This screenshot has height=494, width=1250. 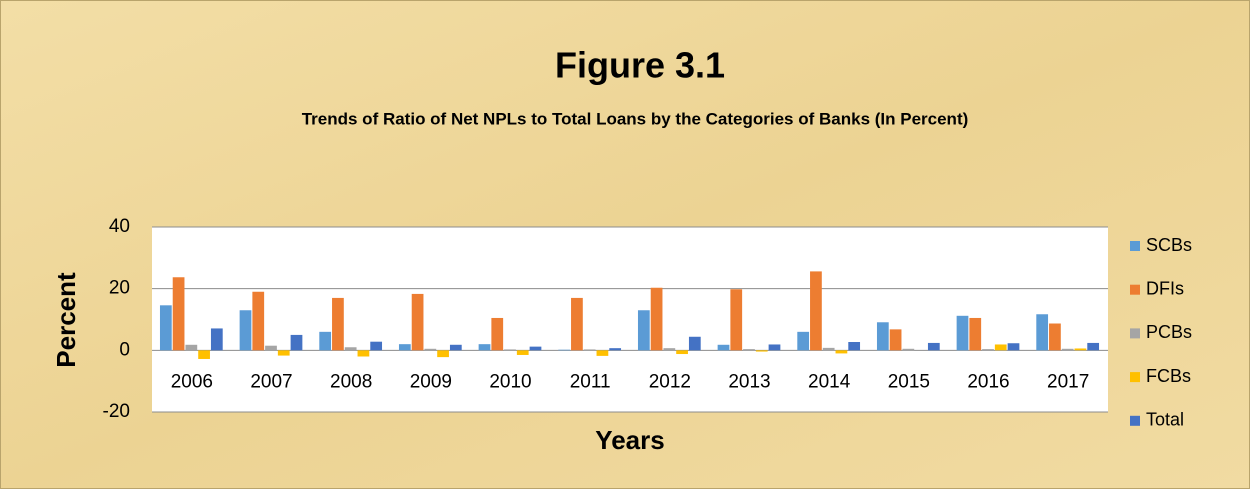 What do you see at coordinates (116, 411) in the screenshot?
I see `y-tick-label: -20` at bounding box center [116, 411].